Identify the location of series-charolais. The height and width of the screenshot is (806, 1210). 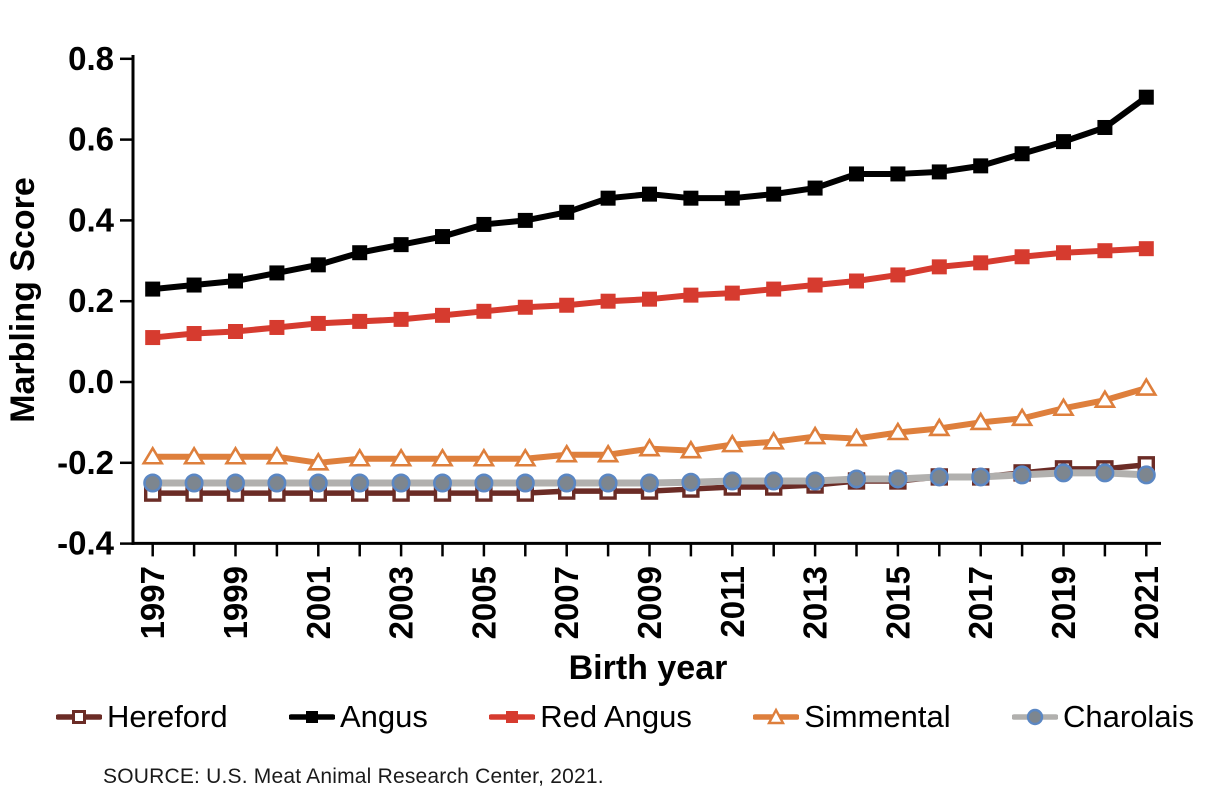
(649, 478).